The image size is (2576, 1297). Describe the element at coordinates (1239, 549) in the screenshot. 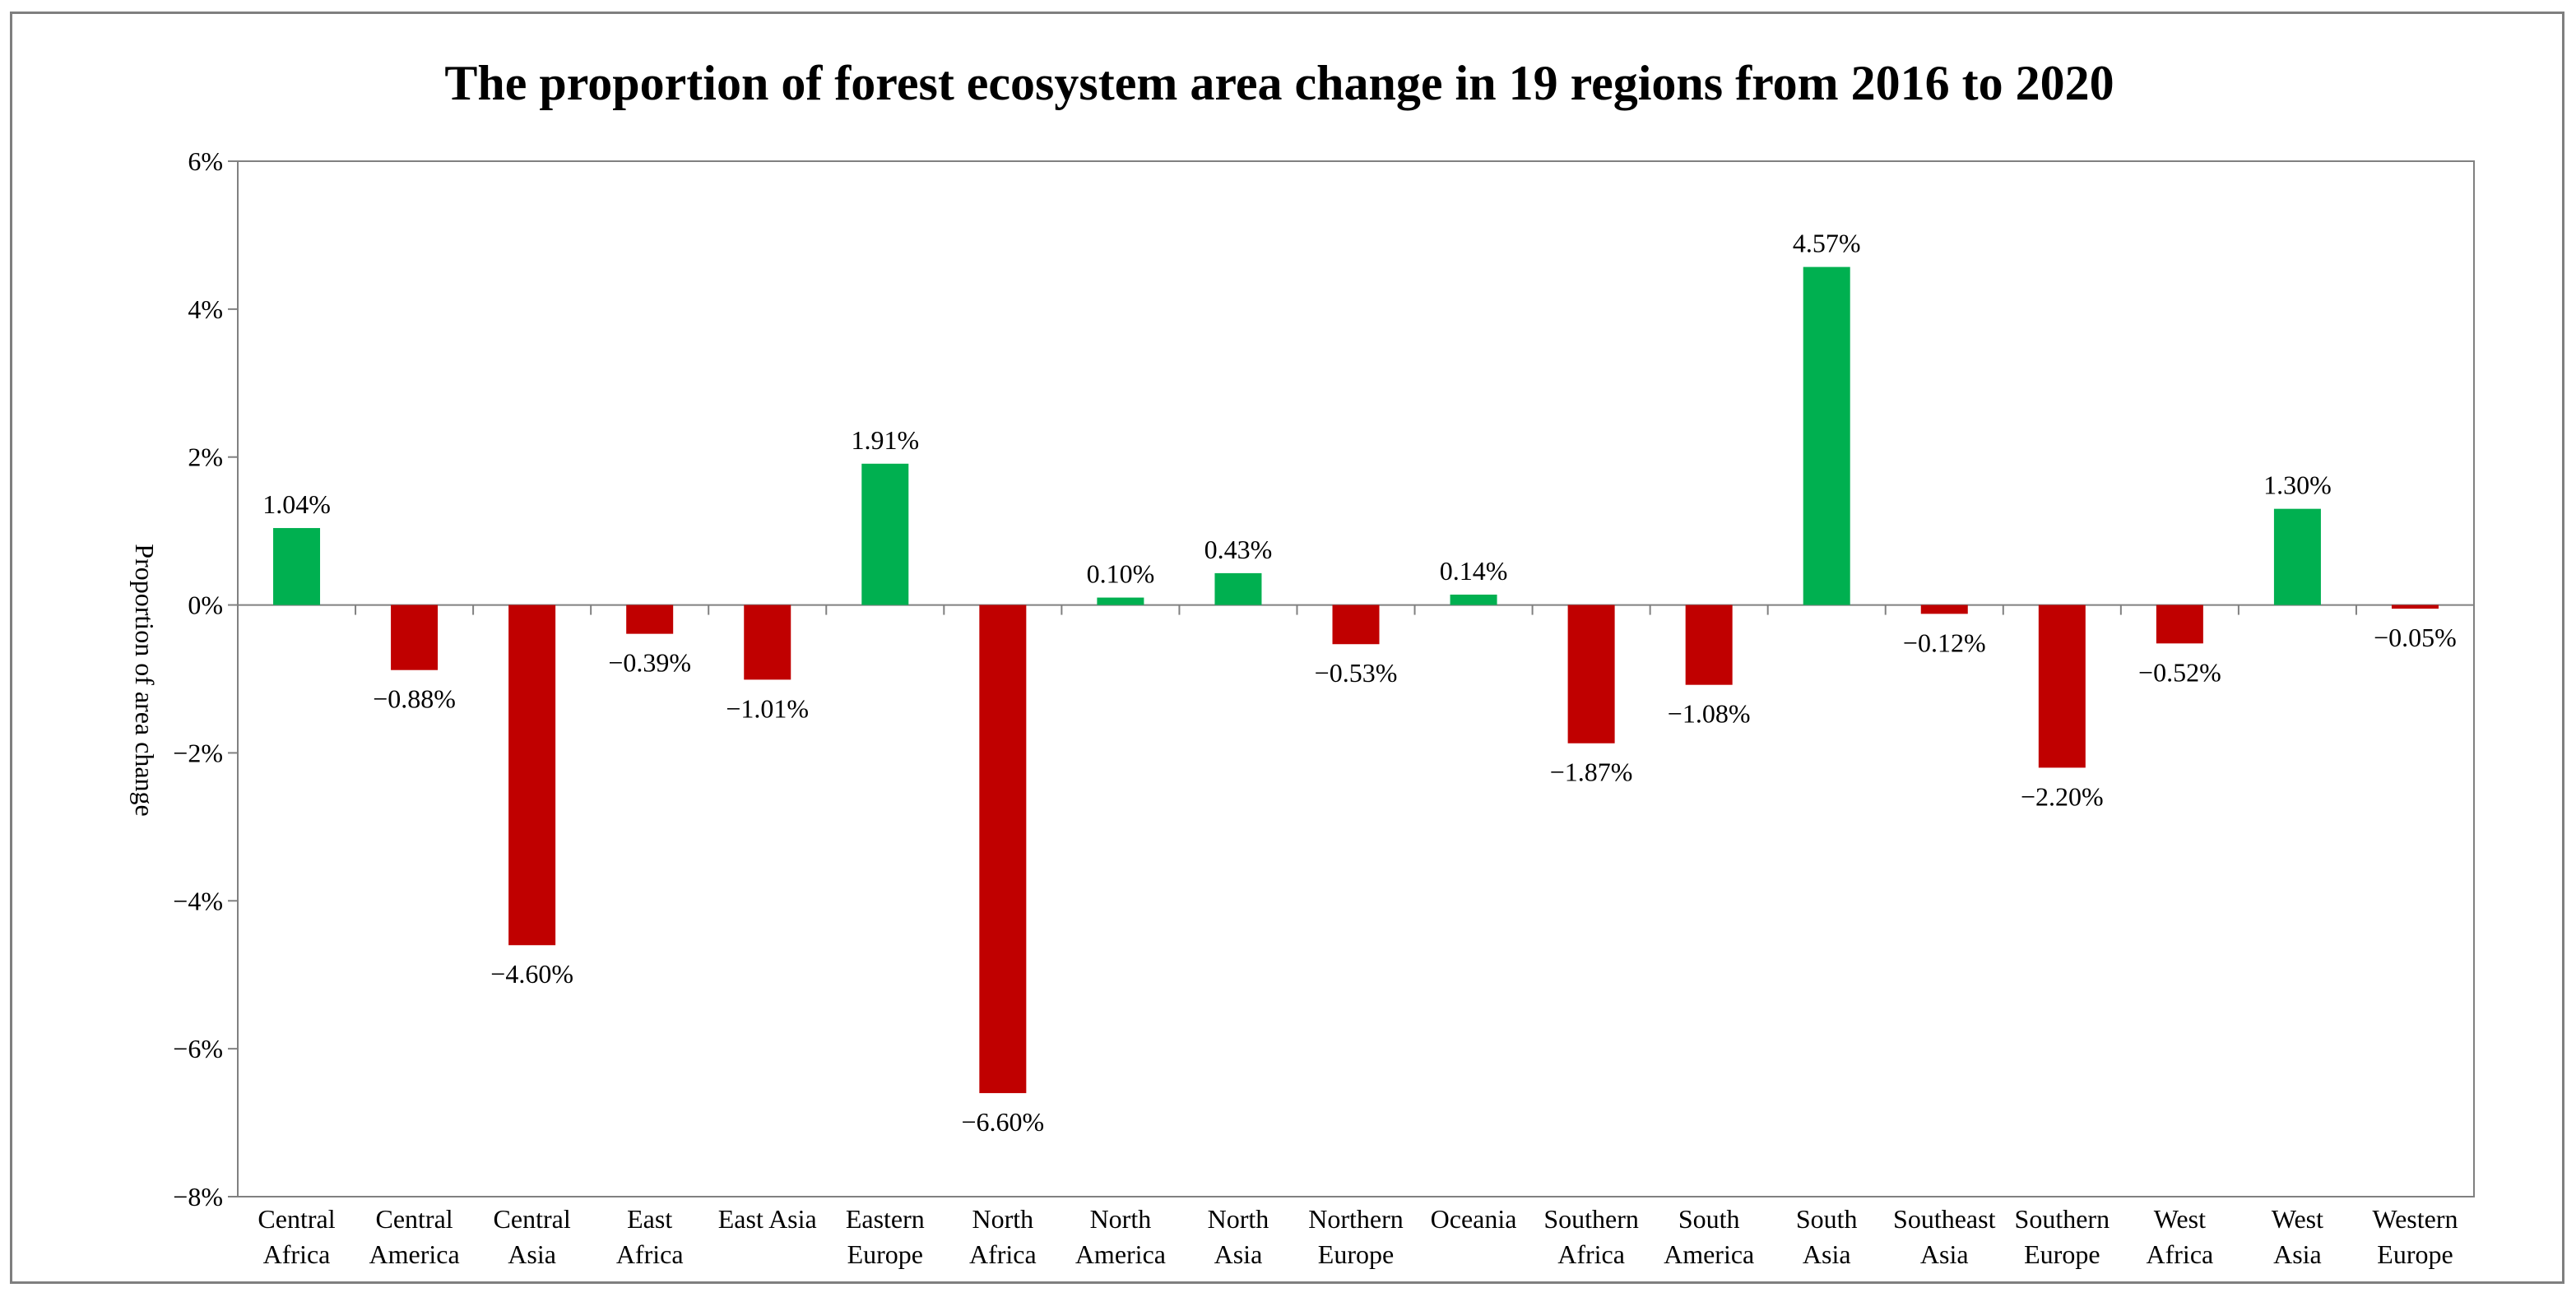

I see `data-label: 0.43%` at that location.